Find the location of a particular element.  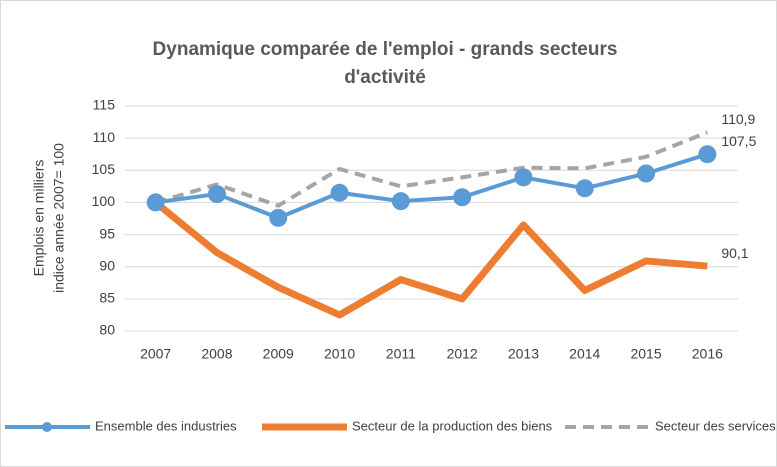

x-tick-label: 2015 is located at coordinates (645, 354).